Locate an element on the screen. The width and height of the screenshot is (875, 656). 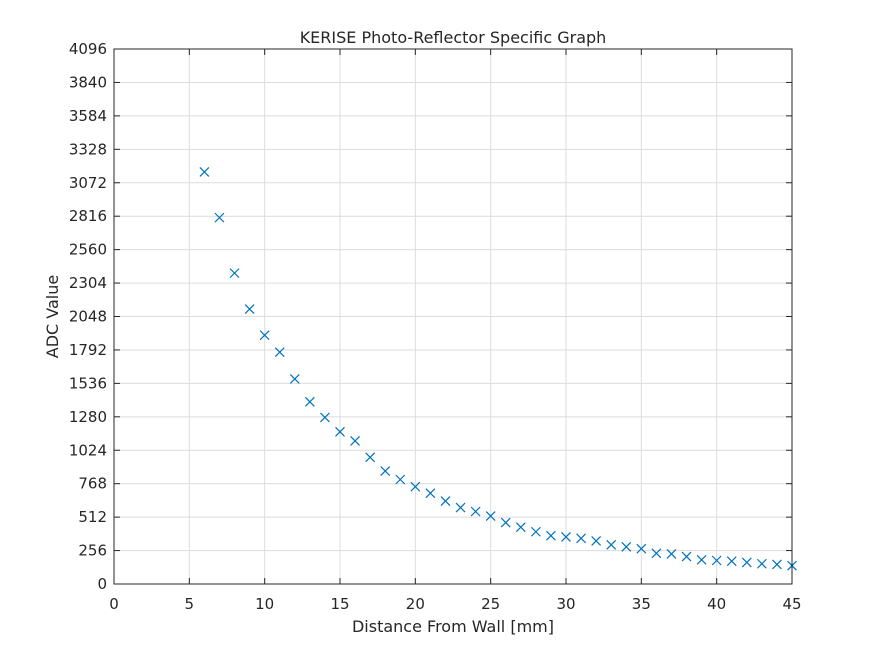
y-tick-label: 4096 is located at coordinates (88, 49).